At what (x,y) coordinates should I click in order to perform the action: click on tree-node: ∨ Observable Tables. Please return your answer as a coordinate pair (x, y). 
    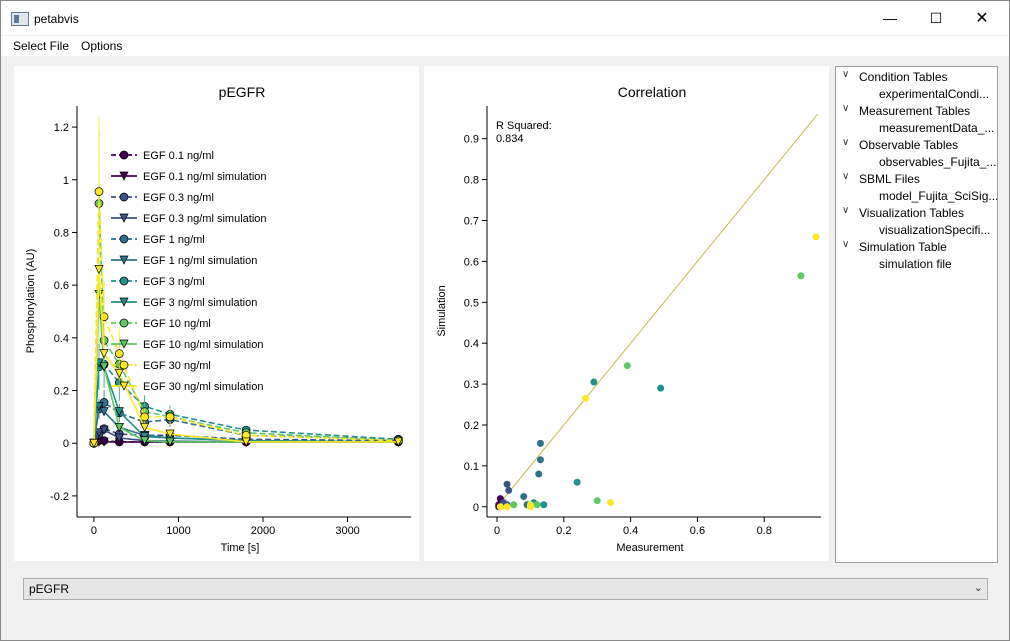
    Looking at the image, I should click on (916, 146).